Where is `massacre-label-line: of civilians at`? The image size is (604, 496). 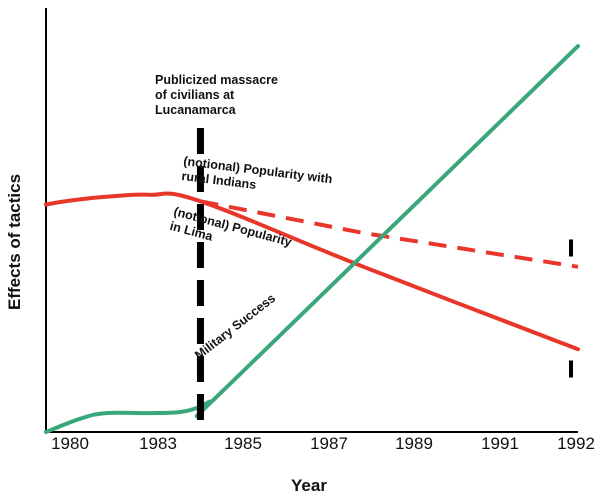 massacre-label-line: of civilians at is located at coordinates (195, 95).